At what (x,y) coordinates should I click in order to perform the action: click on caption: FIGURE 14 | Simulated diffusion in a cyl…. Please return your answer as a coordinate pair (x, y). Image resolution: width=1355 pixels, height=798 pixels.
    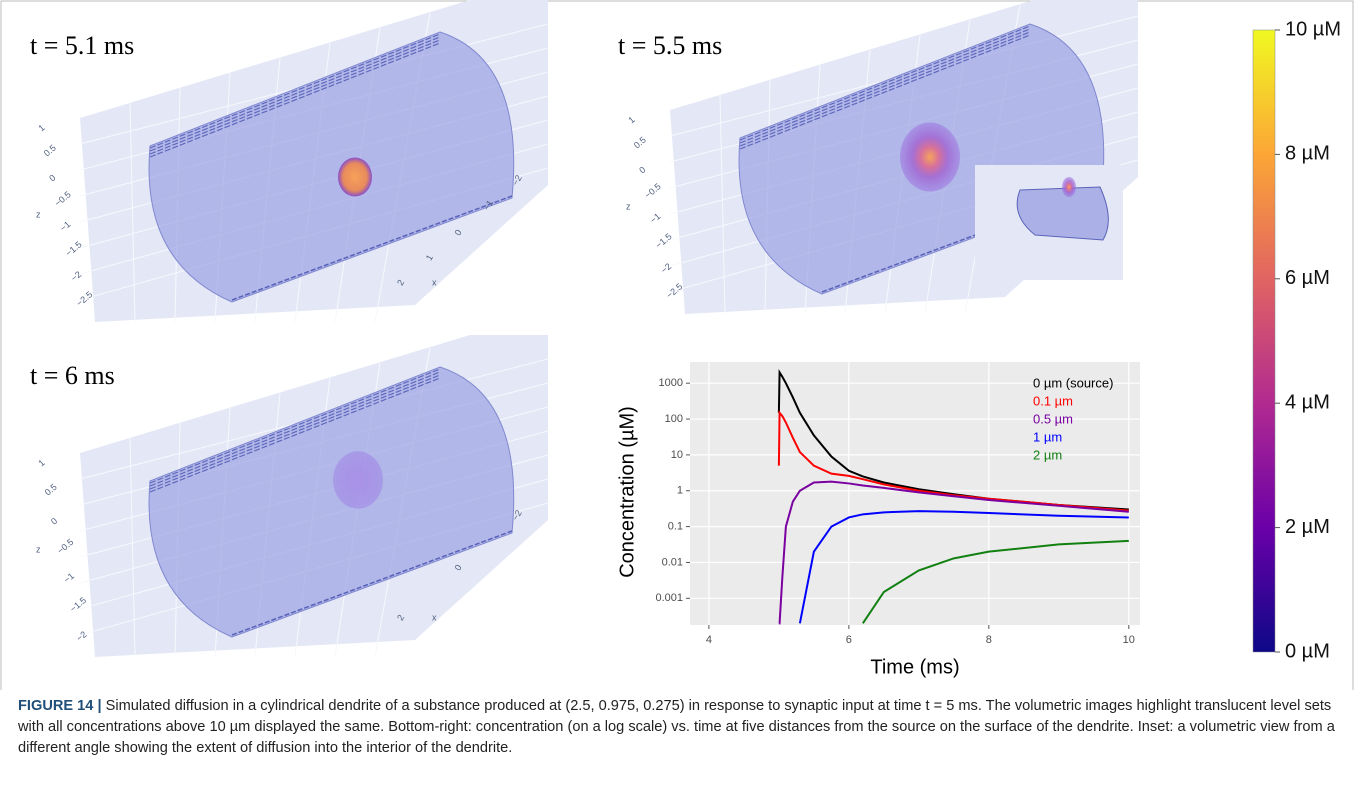
    Looking at the image, I should click on (679, 727).